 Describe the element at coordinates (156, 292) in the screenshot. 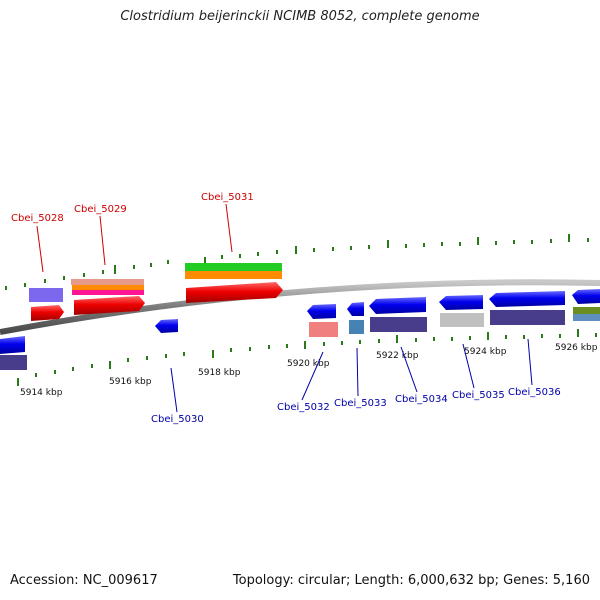

I see `forward-features` at that location.